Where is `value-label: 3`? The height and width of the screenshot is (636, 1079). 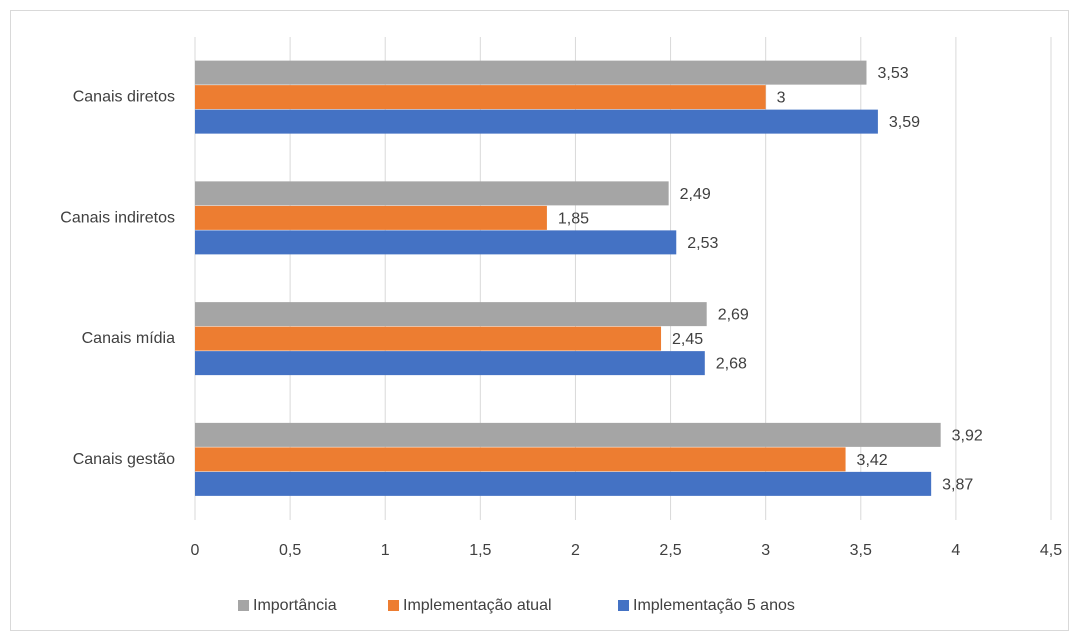
value-label: 3 is located at coordinates (781, 98).